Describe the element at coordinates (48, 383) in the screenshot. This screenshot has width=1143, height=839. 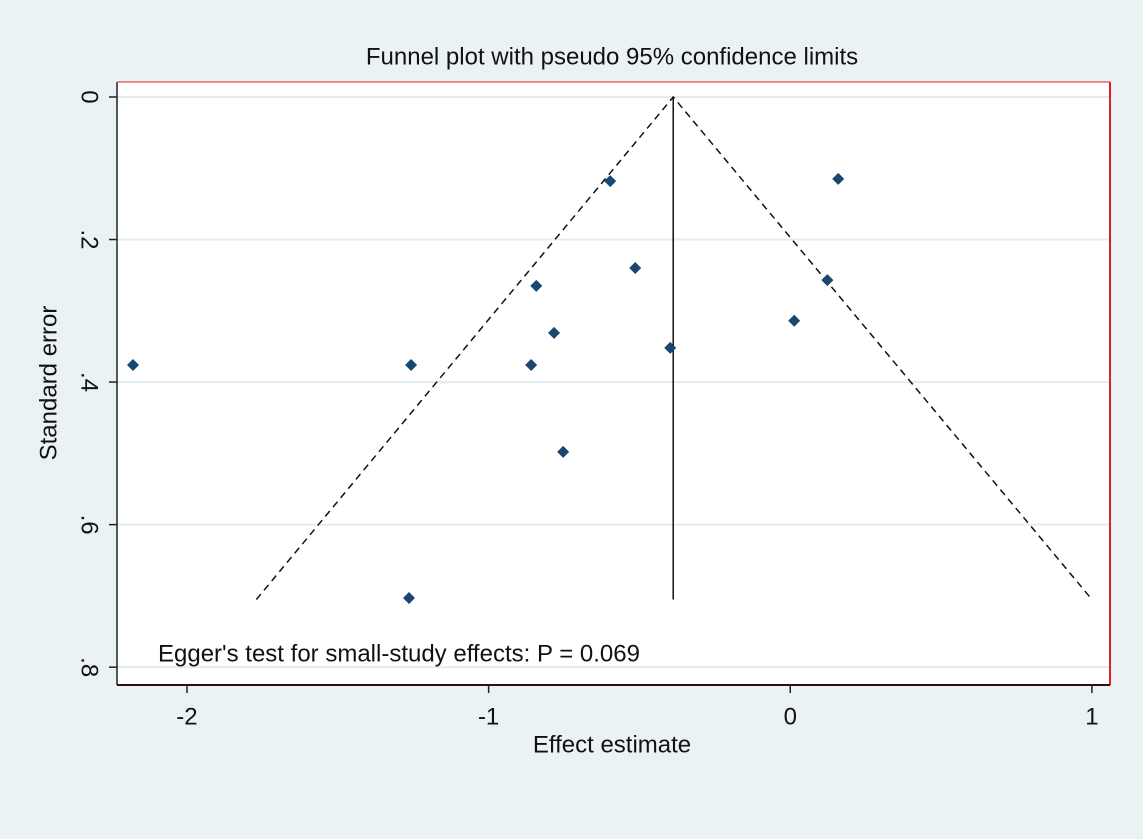
I see `y-axis-label: Standard error` at that location.